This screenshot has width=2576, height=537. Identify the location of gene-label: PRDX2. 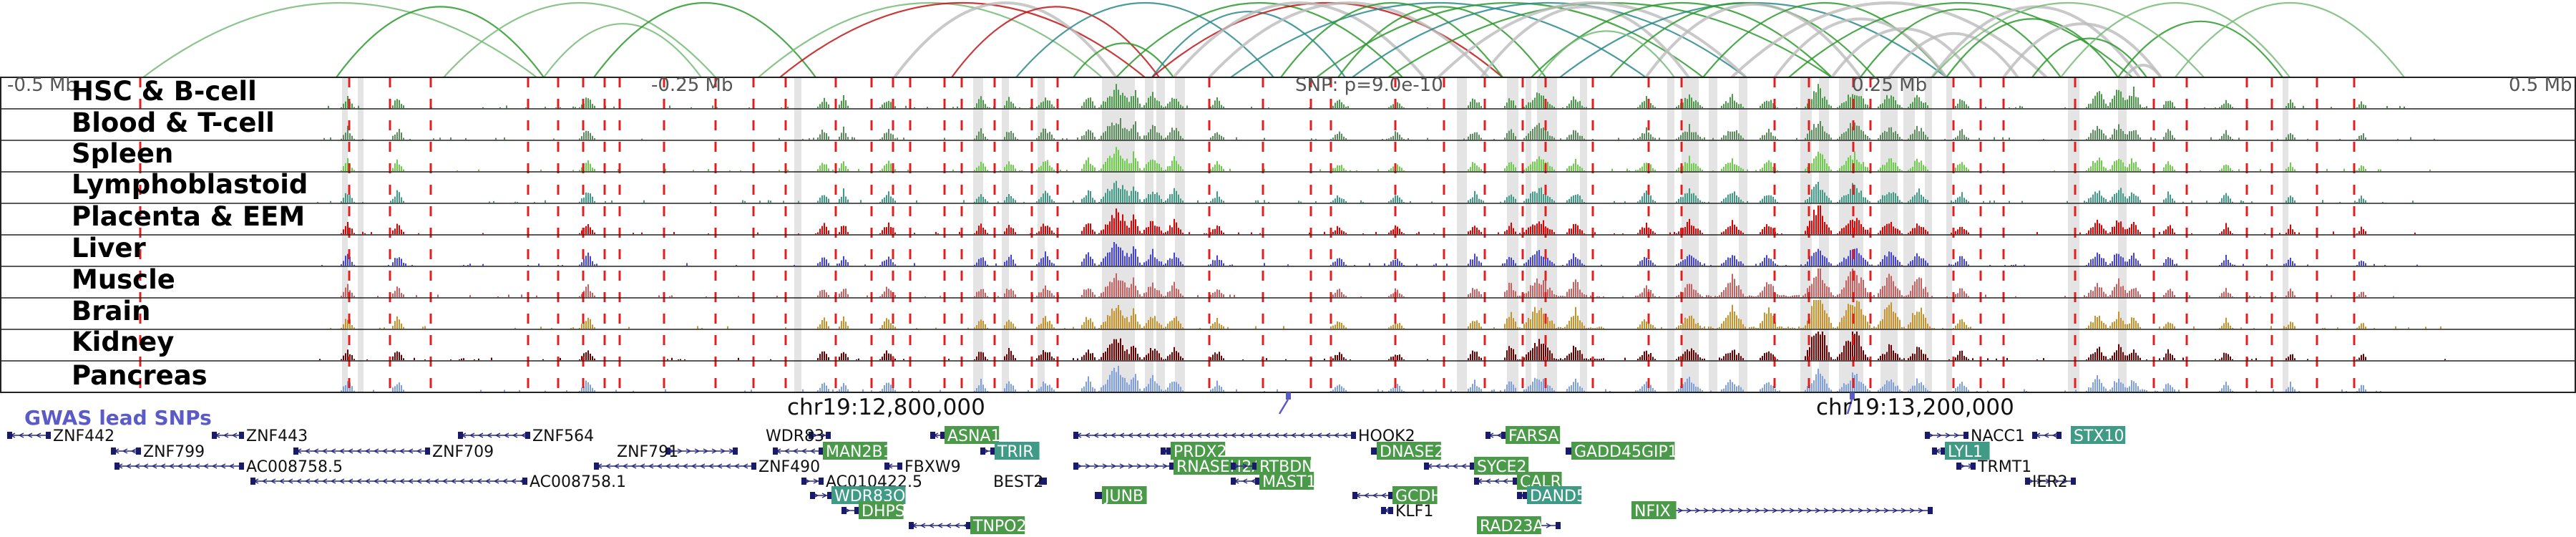
(1200, 452).